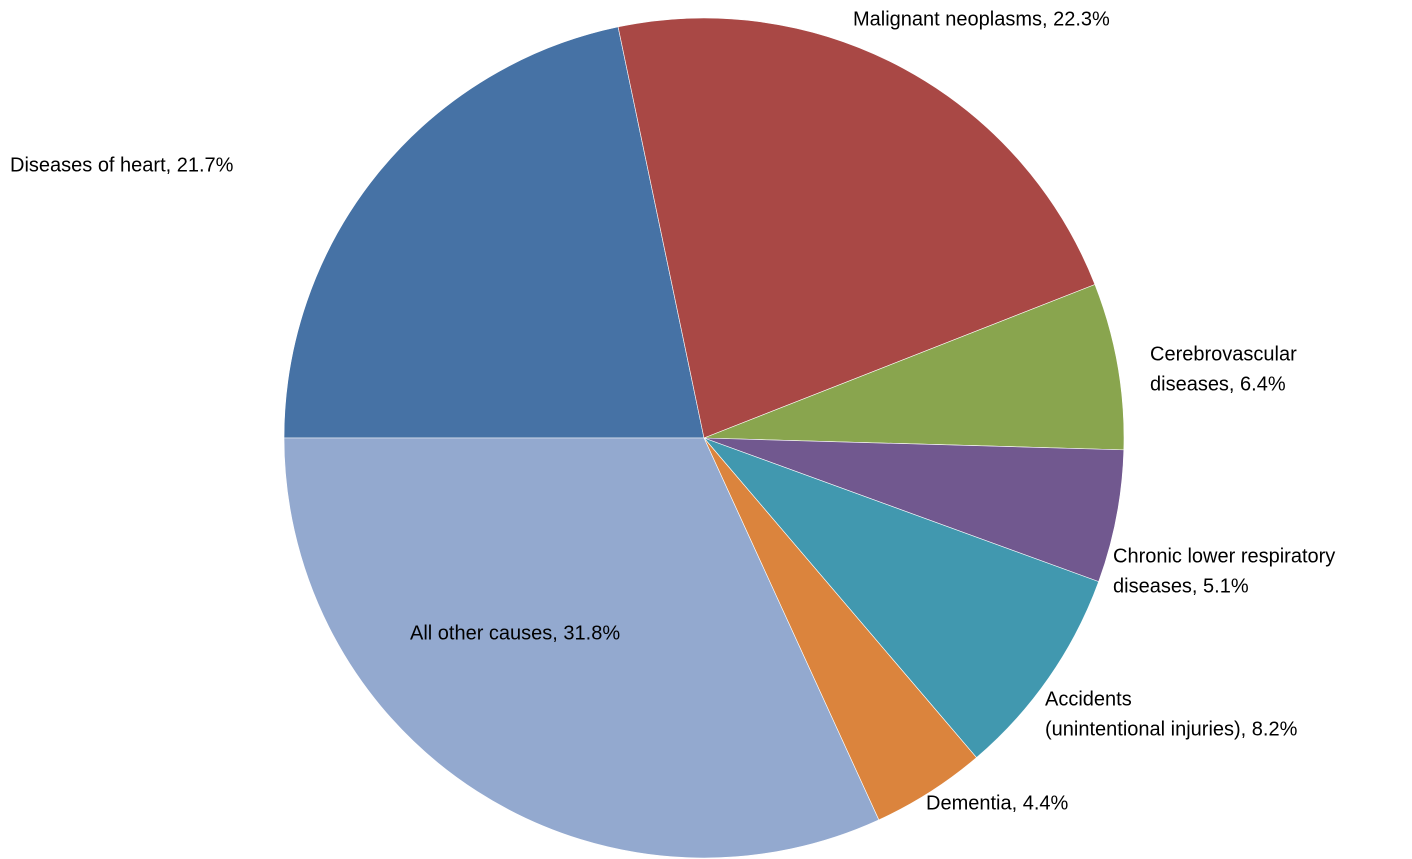 This screenshot has height=859, width=1412. What do you see at coordinates (981, 19) in the screenshot?
I see `slice-label: Malignant neoplasms, 22.3%` at bounding box center [981, 19].